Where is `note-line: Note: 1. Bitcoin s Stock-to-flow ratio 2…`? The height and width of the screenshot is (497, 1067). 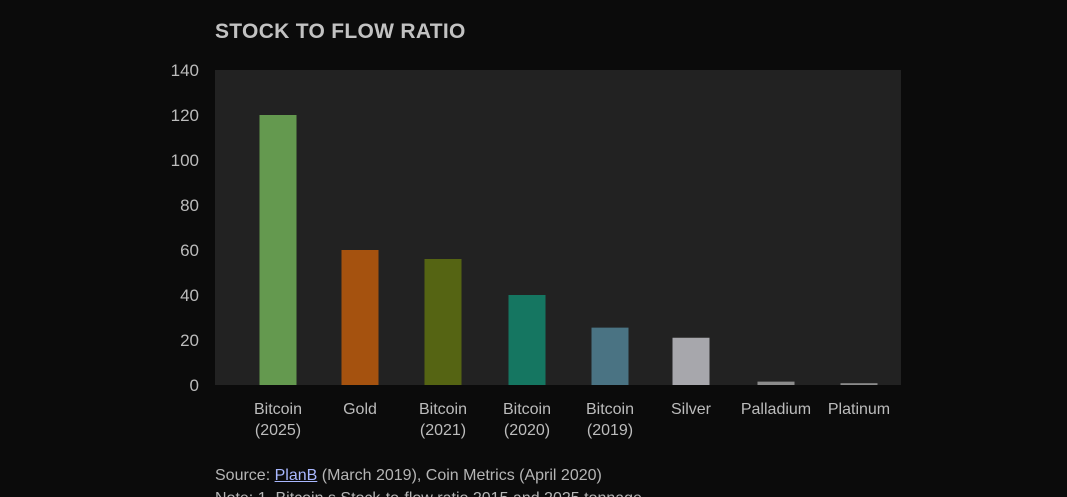
note-line: Note: 1. Bitcoin s Stock-to-flow ratio 2… is located at coordinates (435, 493).